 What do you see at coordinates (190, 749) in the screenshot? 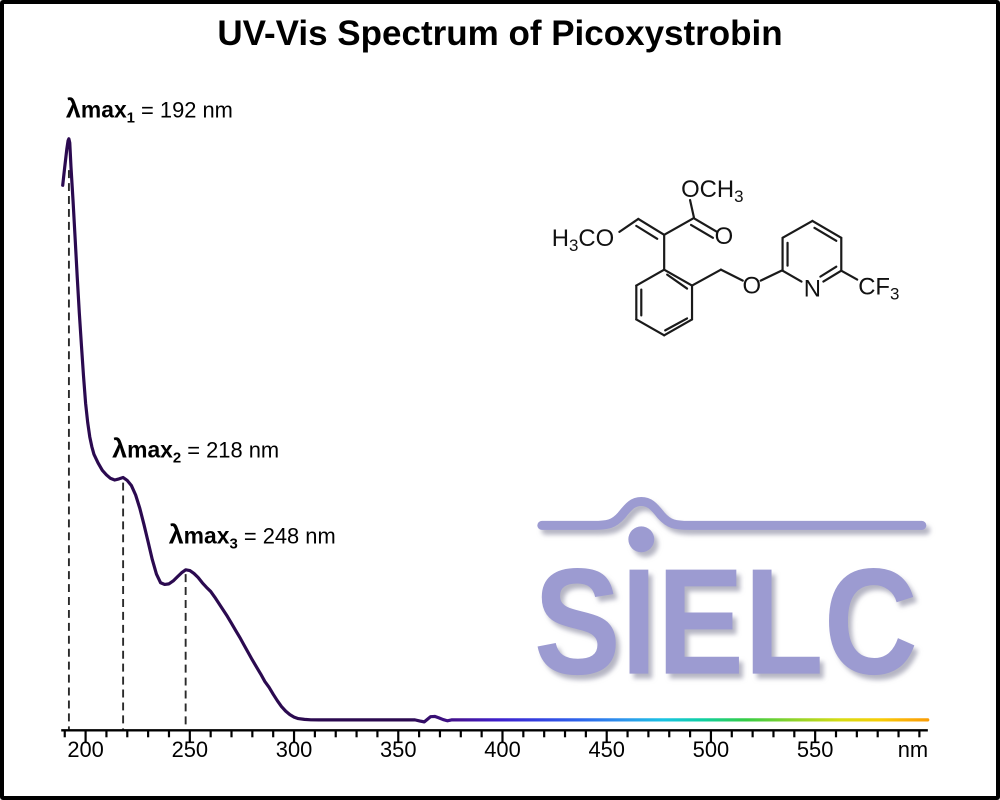
I see `x-tick-label: 250` at bounding box center [190, 749].